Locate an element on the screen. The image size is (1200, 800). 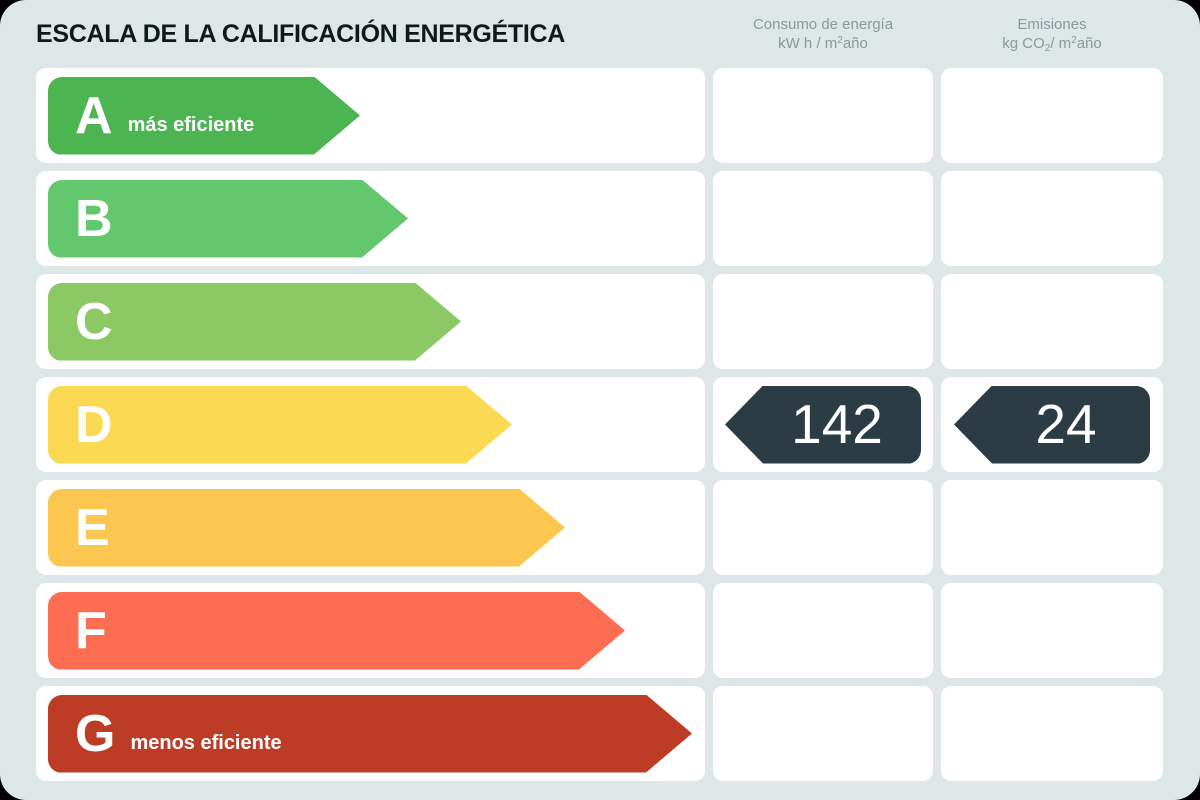
emissions-cell-b is located at coordinates (1052, 218).